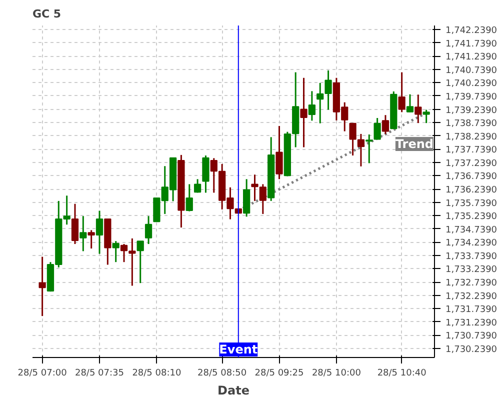  Describe the element at coordinates (472, 44) in the screenshot. I see `y-tick-label: 1,741.7390` at that location.